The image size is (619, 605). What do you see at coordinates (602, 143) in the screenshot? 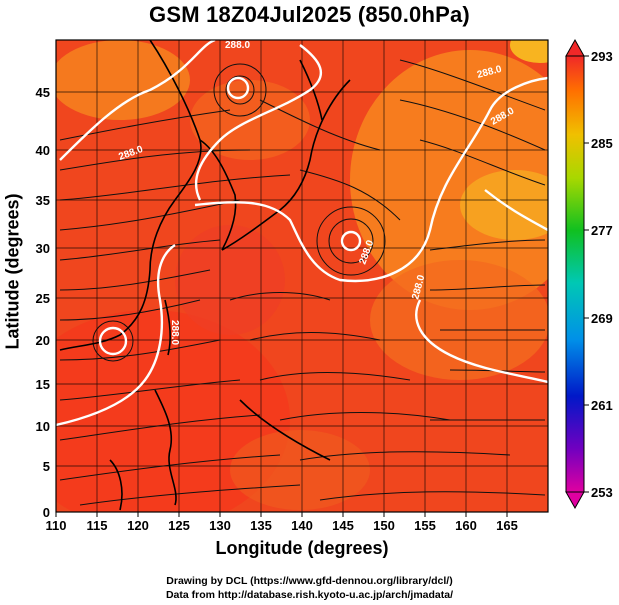
I see `colorbar-label: 285` at bounding box center [602, 143].